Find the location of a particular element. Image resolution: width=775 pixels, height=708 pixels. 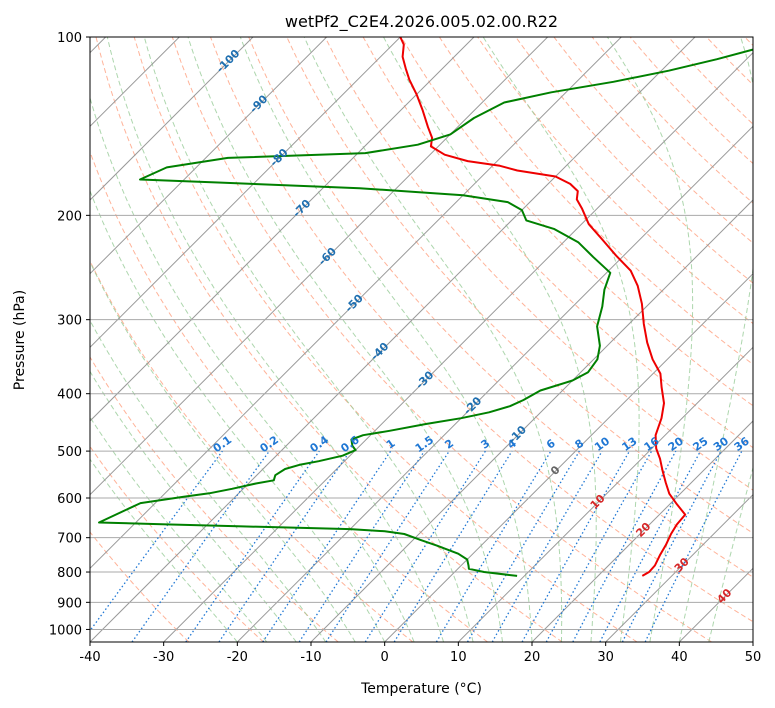

y-tick-label: 300 is located at coordinates (69, 321).